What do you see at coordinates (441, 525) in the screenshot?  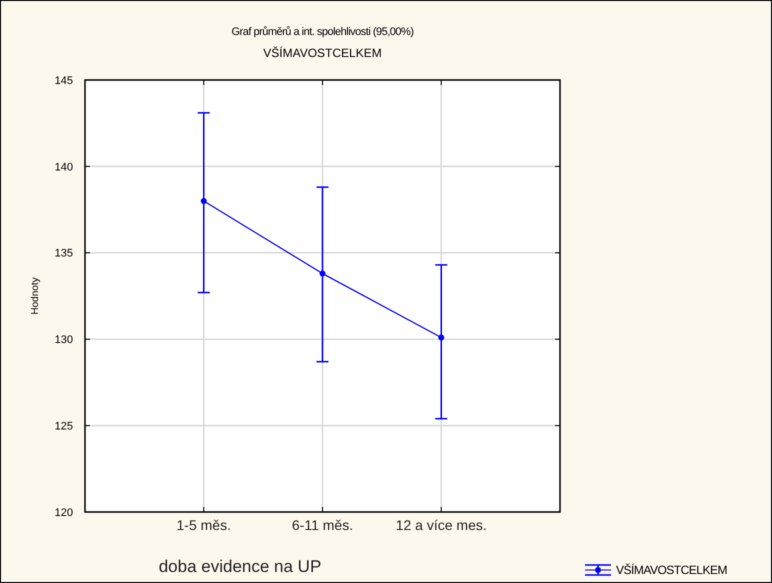 I see `x-tick-label: 12 a více mes.` at bounding box center [441, 525].